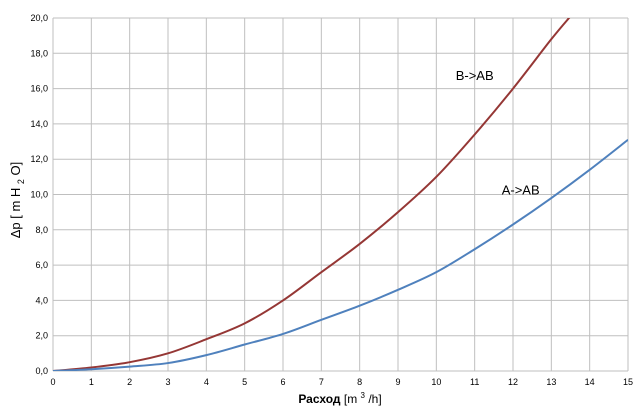 Image resolution: width=640 pixels, height=415 pixels. Describe the element at coordinates (129, 382) in the screenshot. I see `x-tick-label: 2` at that location.